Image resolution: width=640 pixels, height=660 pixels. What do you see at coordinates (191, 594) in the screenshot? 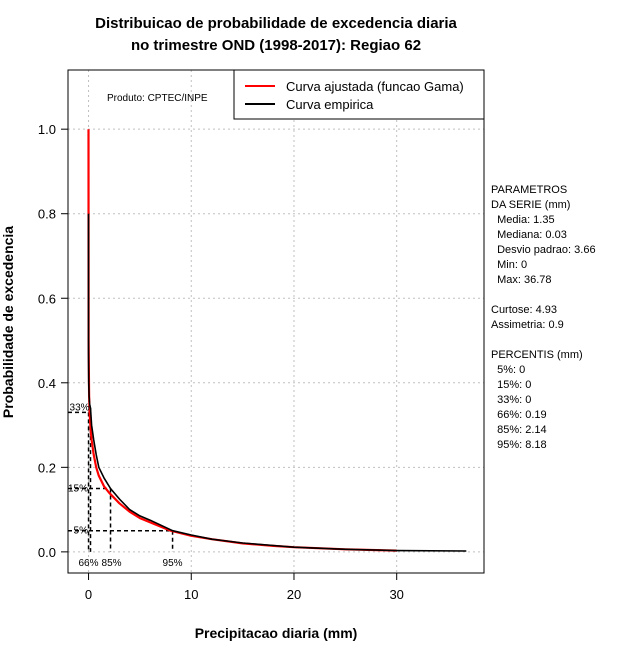
I see `x-tick-label: 10` at bounding box center [191, 594].